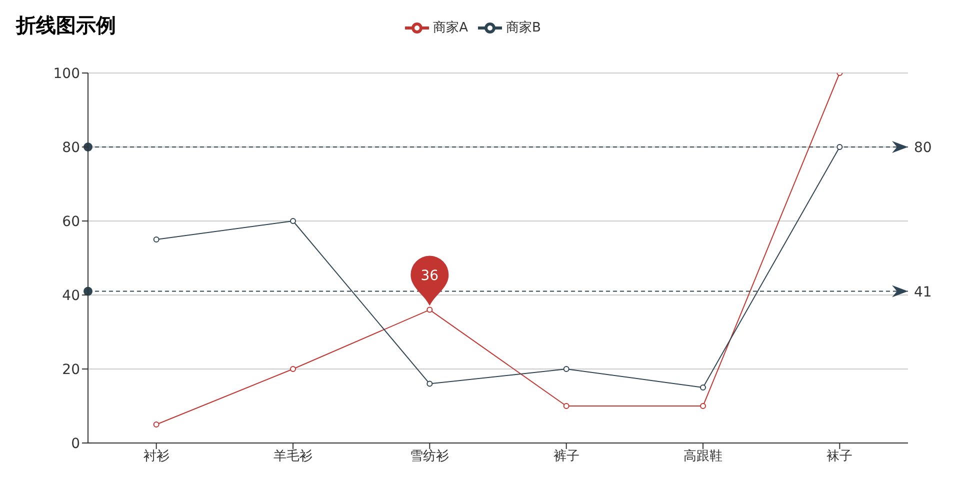 This screenshot has height=491, width=957. What do you see at coordinates (75, 444) in the screenshot?
I see `y-tick-label: 0` at bounding box center [75, 444].